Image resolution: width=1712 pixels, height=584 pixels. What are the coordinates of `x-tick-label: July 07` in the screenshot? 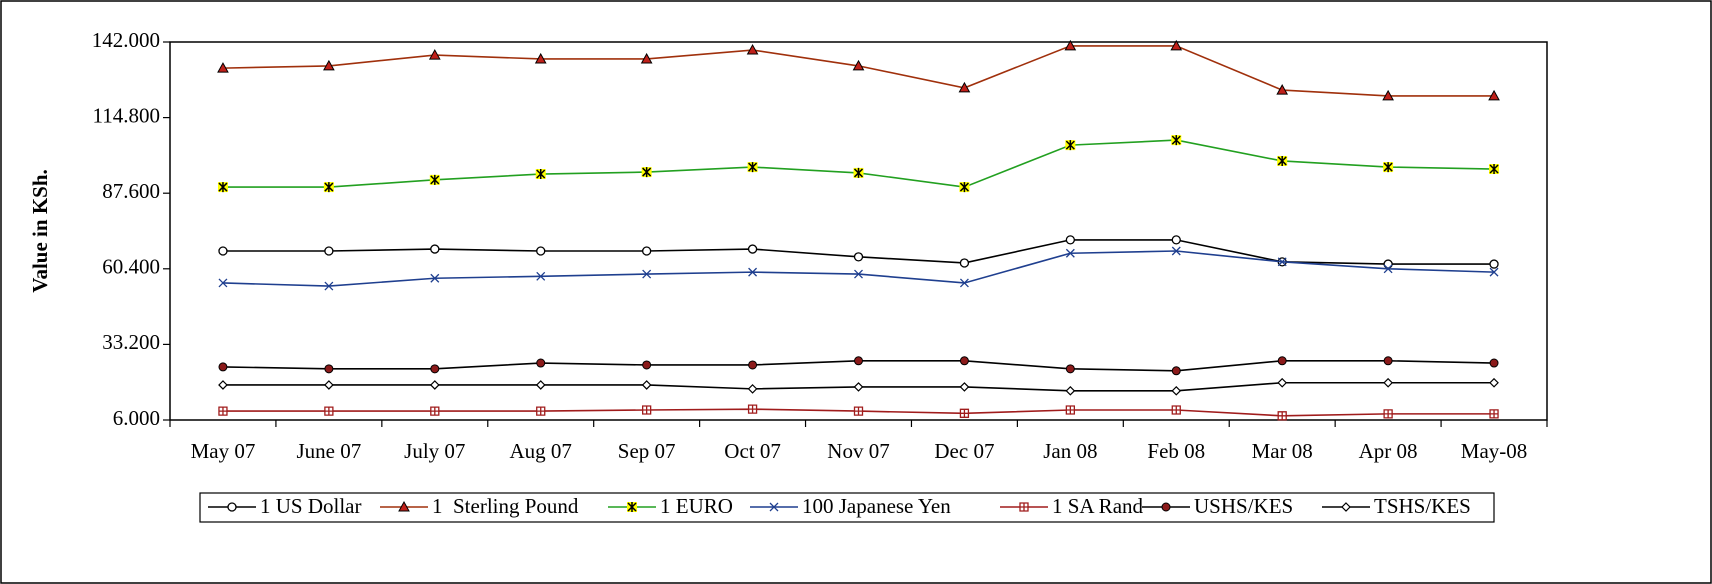 It's located at (434, 451).